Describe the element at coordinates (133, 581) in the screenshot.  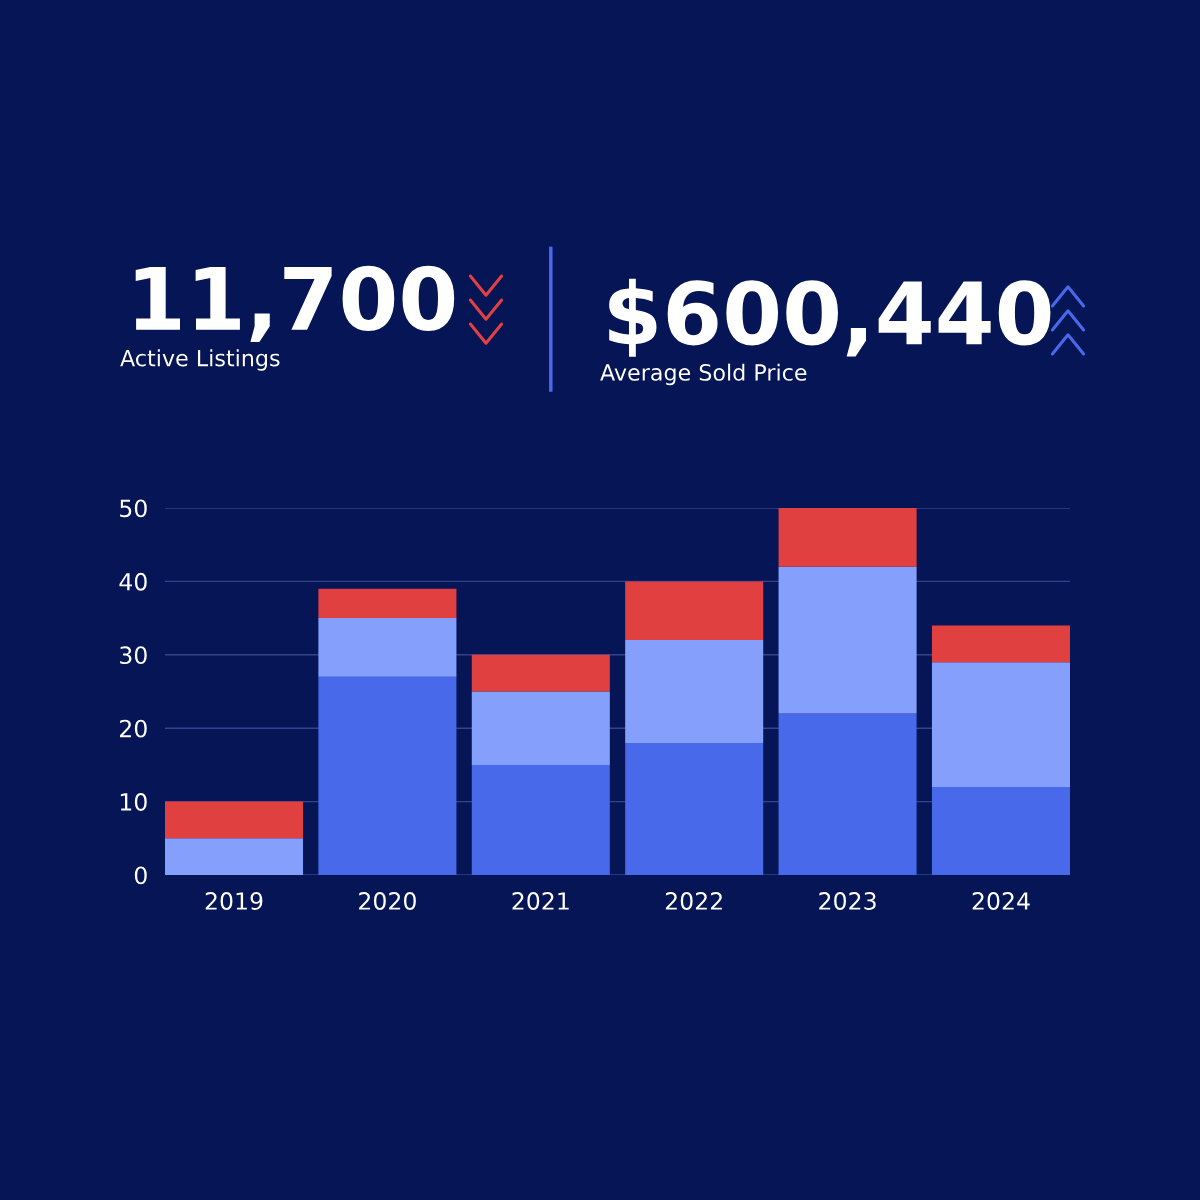
I see `y-tick-label: 40` at that location.